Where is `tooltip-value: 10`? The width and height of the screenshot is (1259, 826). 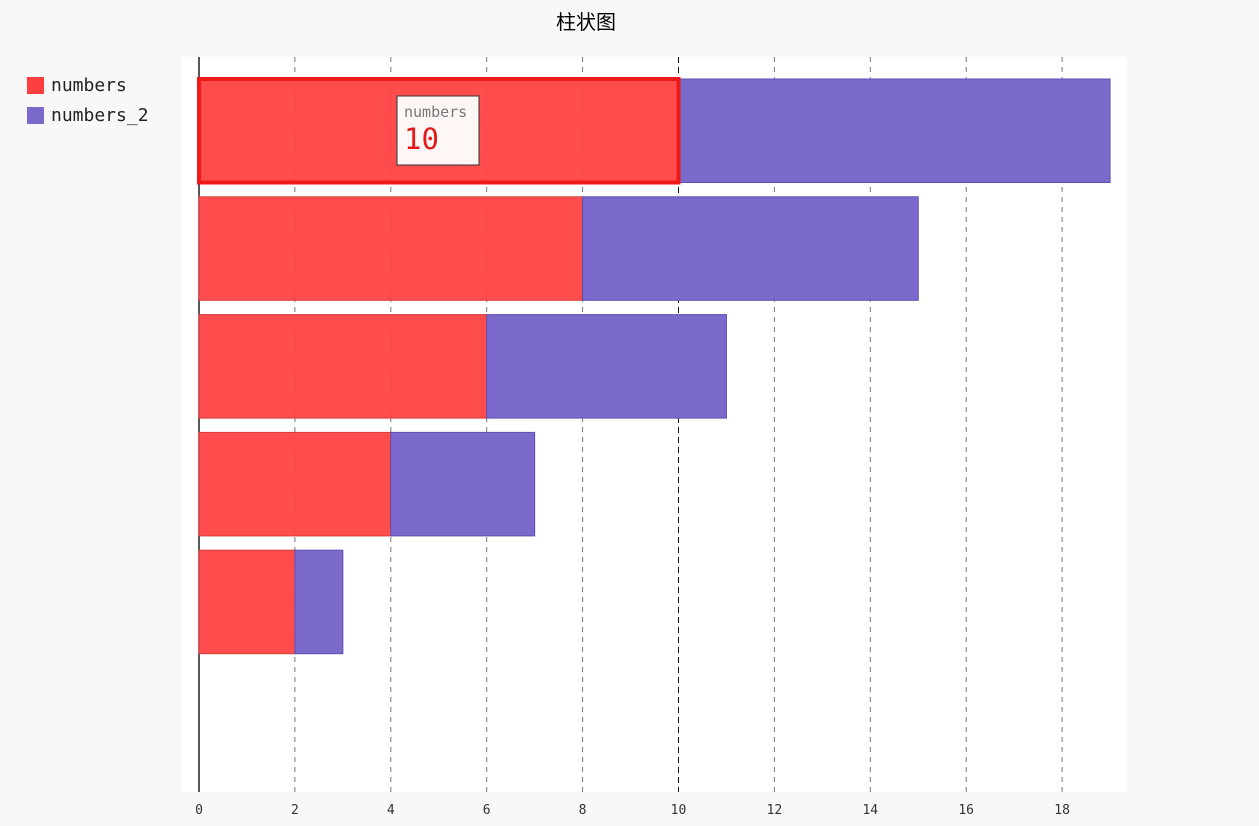 tooltip-value: 10 is located at coordinates (421, 139).